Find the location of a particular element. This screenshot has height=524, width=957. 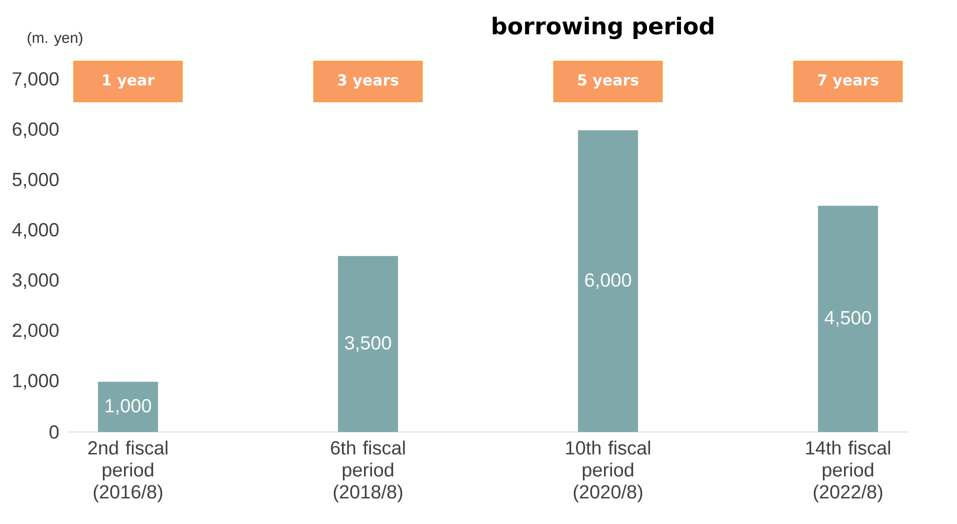

data-label: 6,000 is located at coordinates (608, 281).